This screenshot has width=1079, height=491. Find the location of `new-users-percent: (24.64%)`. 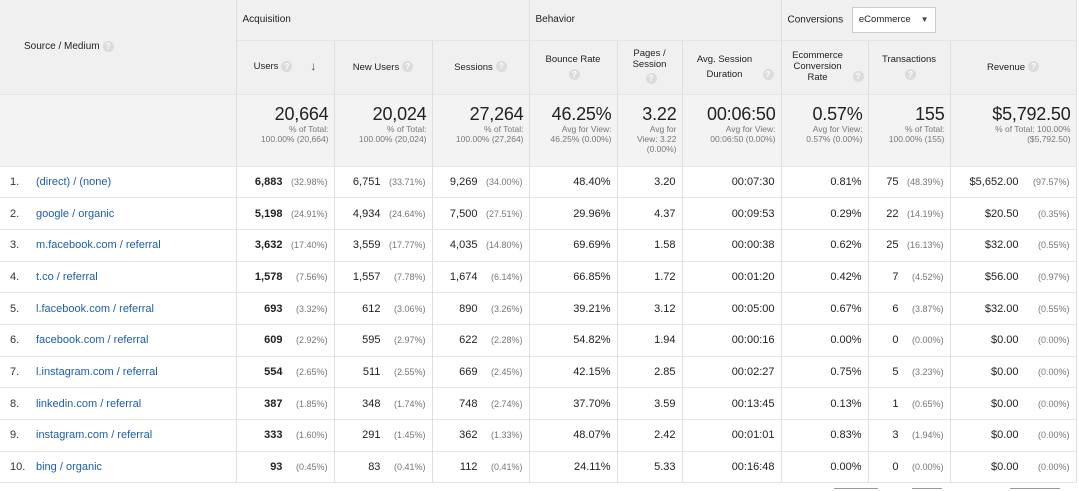

new-users-percent: (24.64%) is located at coordinates (407, 213).